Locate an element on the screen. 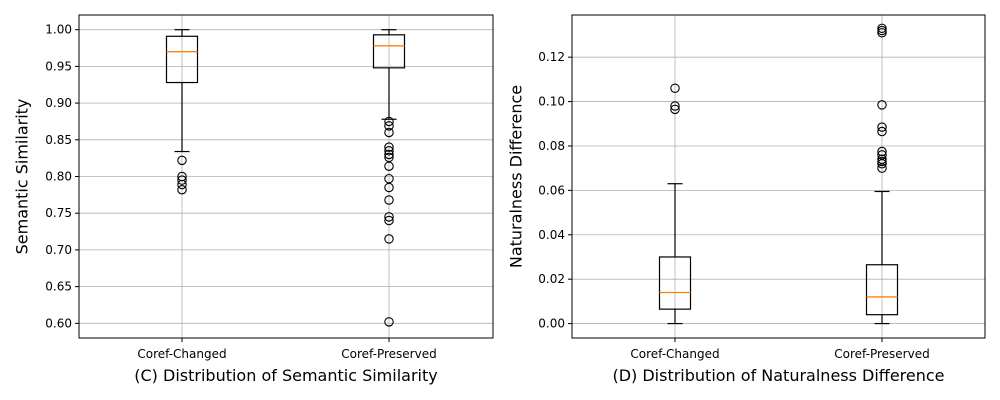 This screenshot has height=400, width=1000. y-tick-label: 0.12 is located at coordinates (551, 57).